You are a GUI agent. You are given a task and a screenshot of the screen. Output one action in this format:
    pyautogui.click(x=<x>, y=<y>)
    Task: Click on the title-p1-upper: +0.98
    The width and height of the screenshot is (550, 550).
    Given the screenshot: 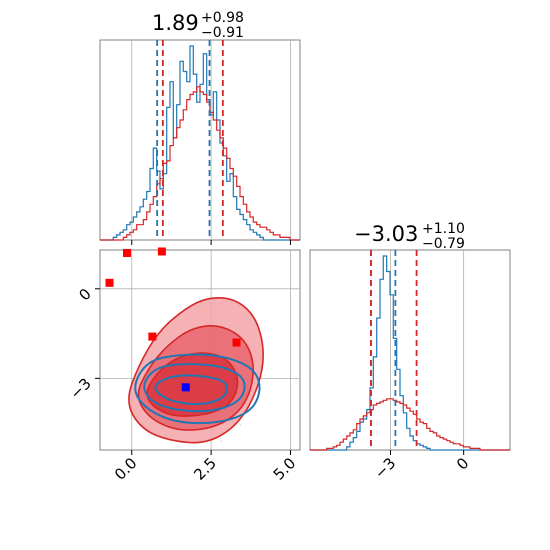 What is the action you would take?
    pyautogui.click(x=222, y=18)
    